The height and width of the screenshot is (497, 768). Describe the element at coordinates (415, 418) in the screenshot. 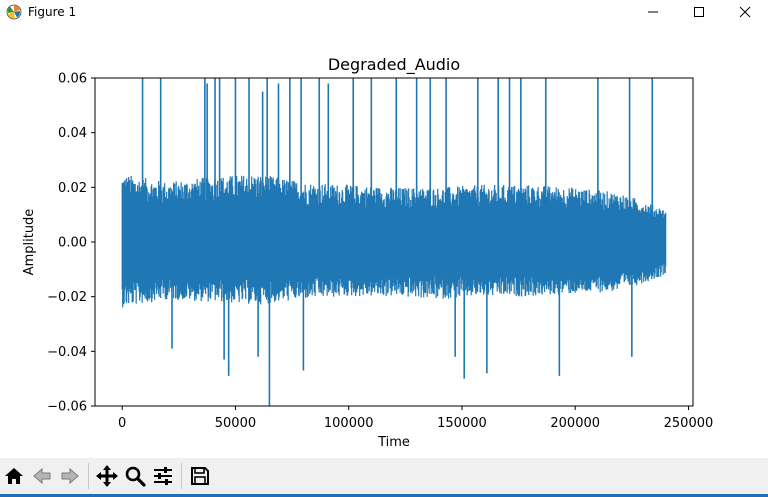

I see `x-axis: 0 50000 100000 150000 200000 250000` at that location.